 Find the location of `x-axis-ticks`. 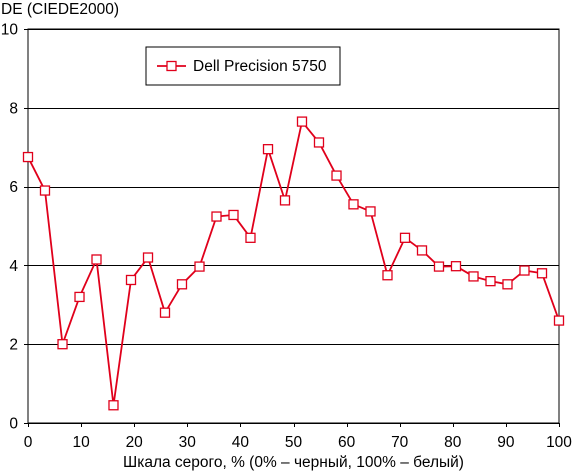

x-axis-ticks is located at coordinates (294, 425).